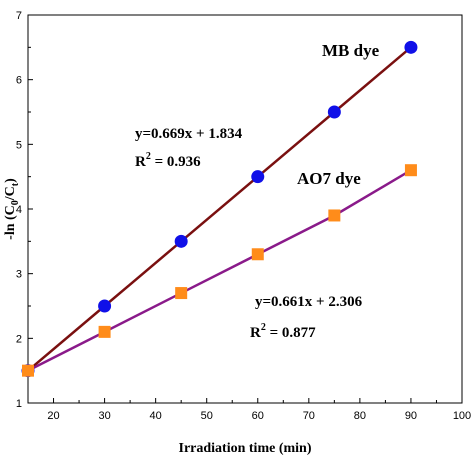 This screenshot has width=471, height=460. I want to click on x-tick-label: 100, so click(462, 416).